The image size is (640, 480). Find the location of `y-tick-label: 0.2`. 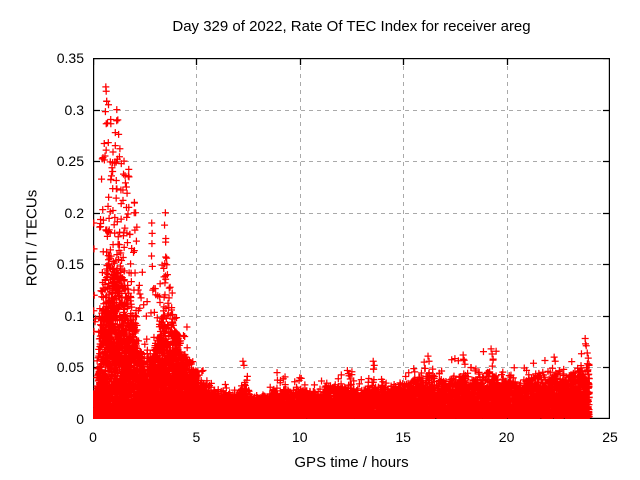

y-tick-label: 0.2 is located at coordinates (74, 212).